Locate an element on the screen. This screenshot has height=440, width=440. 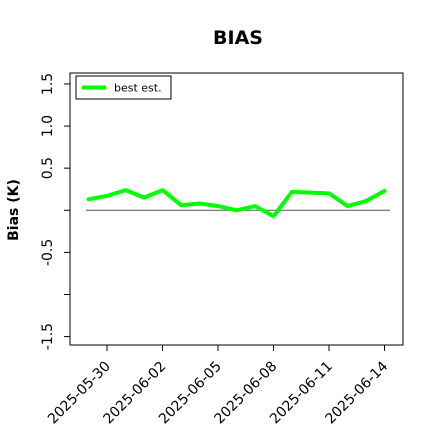
legend: best est. is located at coordinates (123, 87).